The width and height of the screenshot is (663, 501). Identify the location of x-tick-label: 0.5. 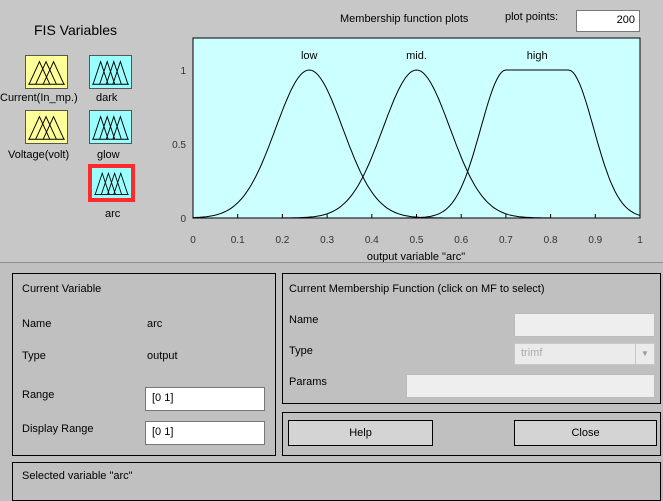
(417, 240).